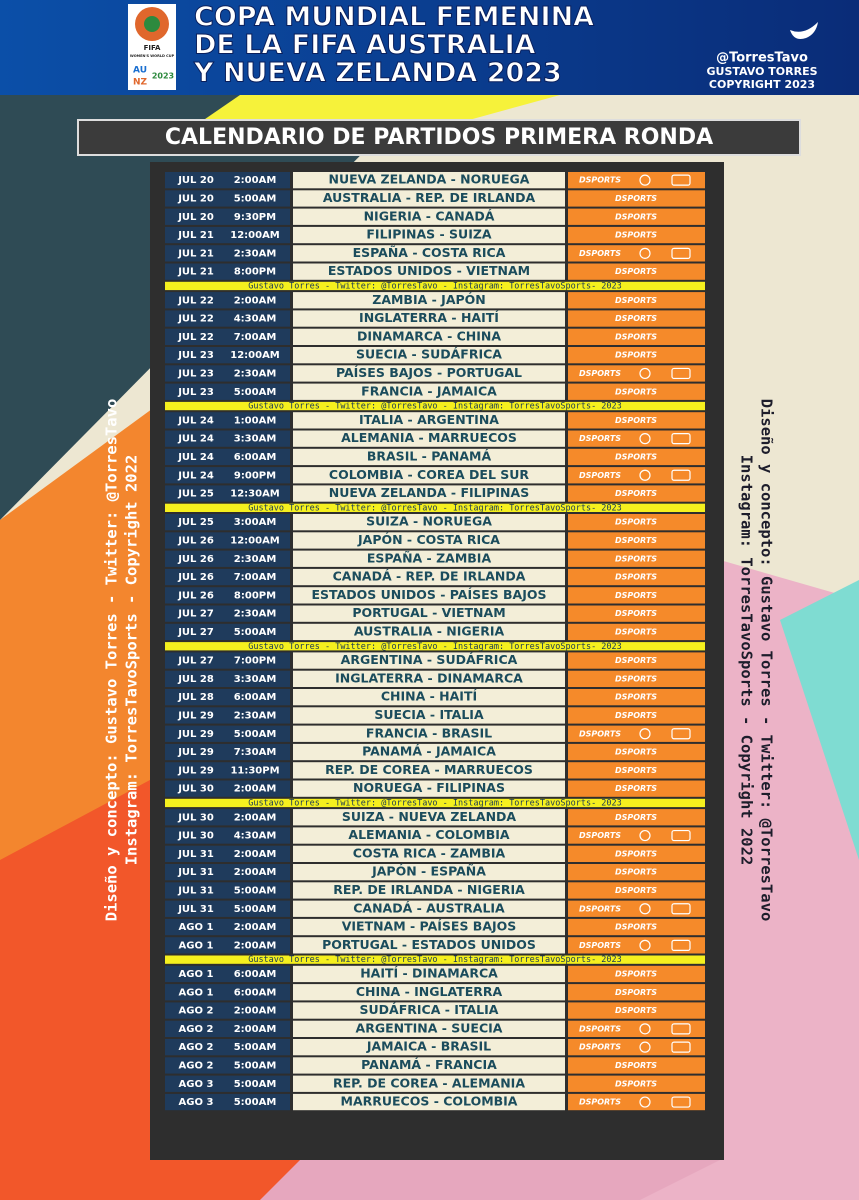 This screenshot has height=1200, width=859. I want to click on match: PORTUGAL - ESTADOS UNIDOS, so click(429, 944).